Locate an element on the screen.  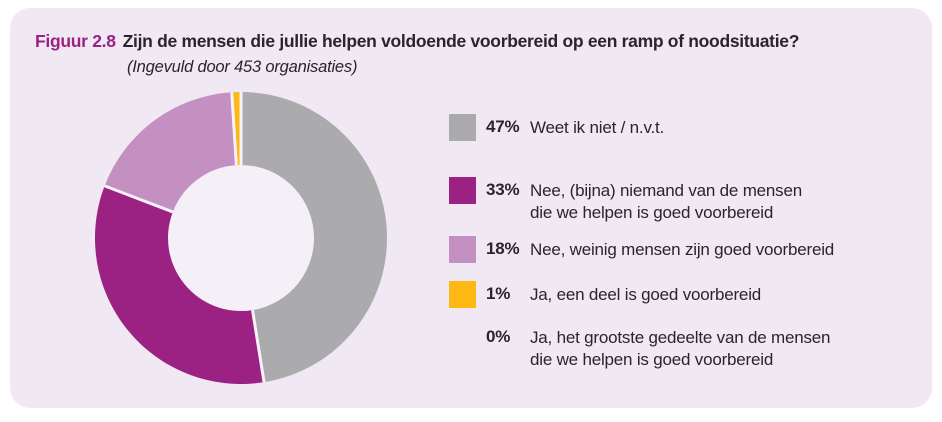
legend-percent: 18% is located at coordinates (503, 248).